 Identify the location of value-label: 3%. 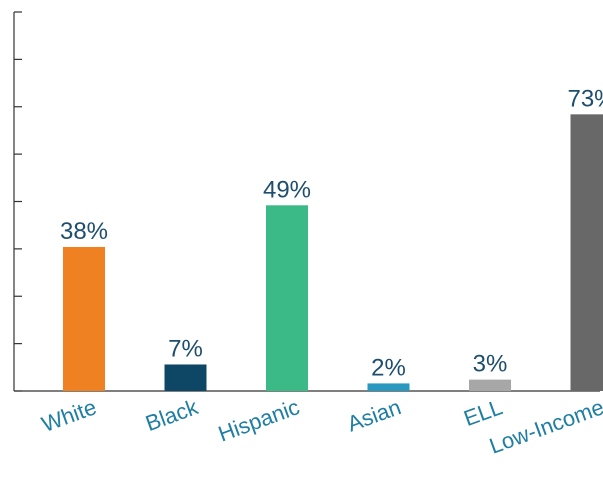
(490, 364).